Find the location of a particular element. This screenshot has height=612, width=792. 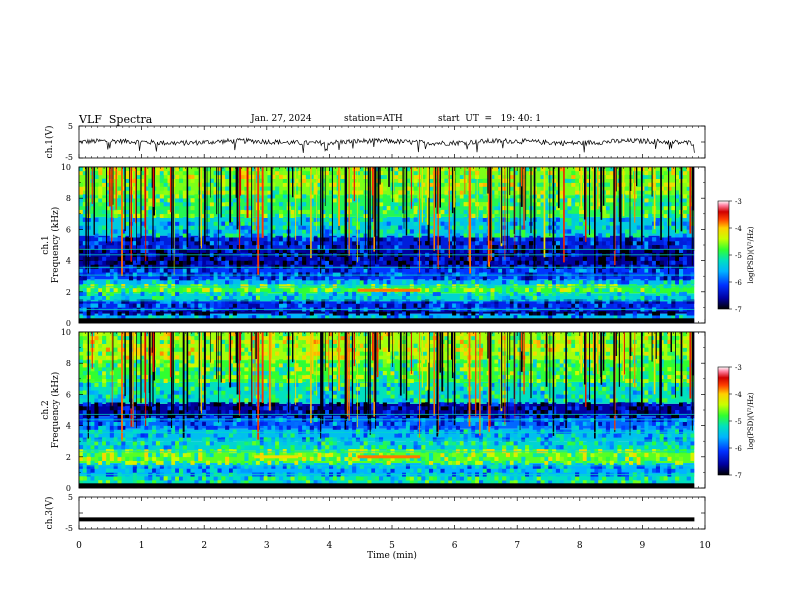

carrier-line is located at coordinates (387, 249).